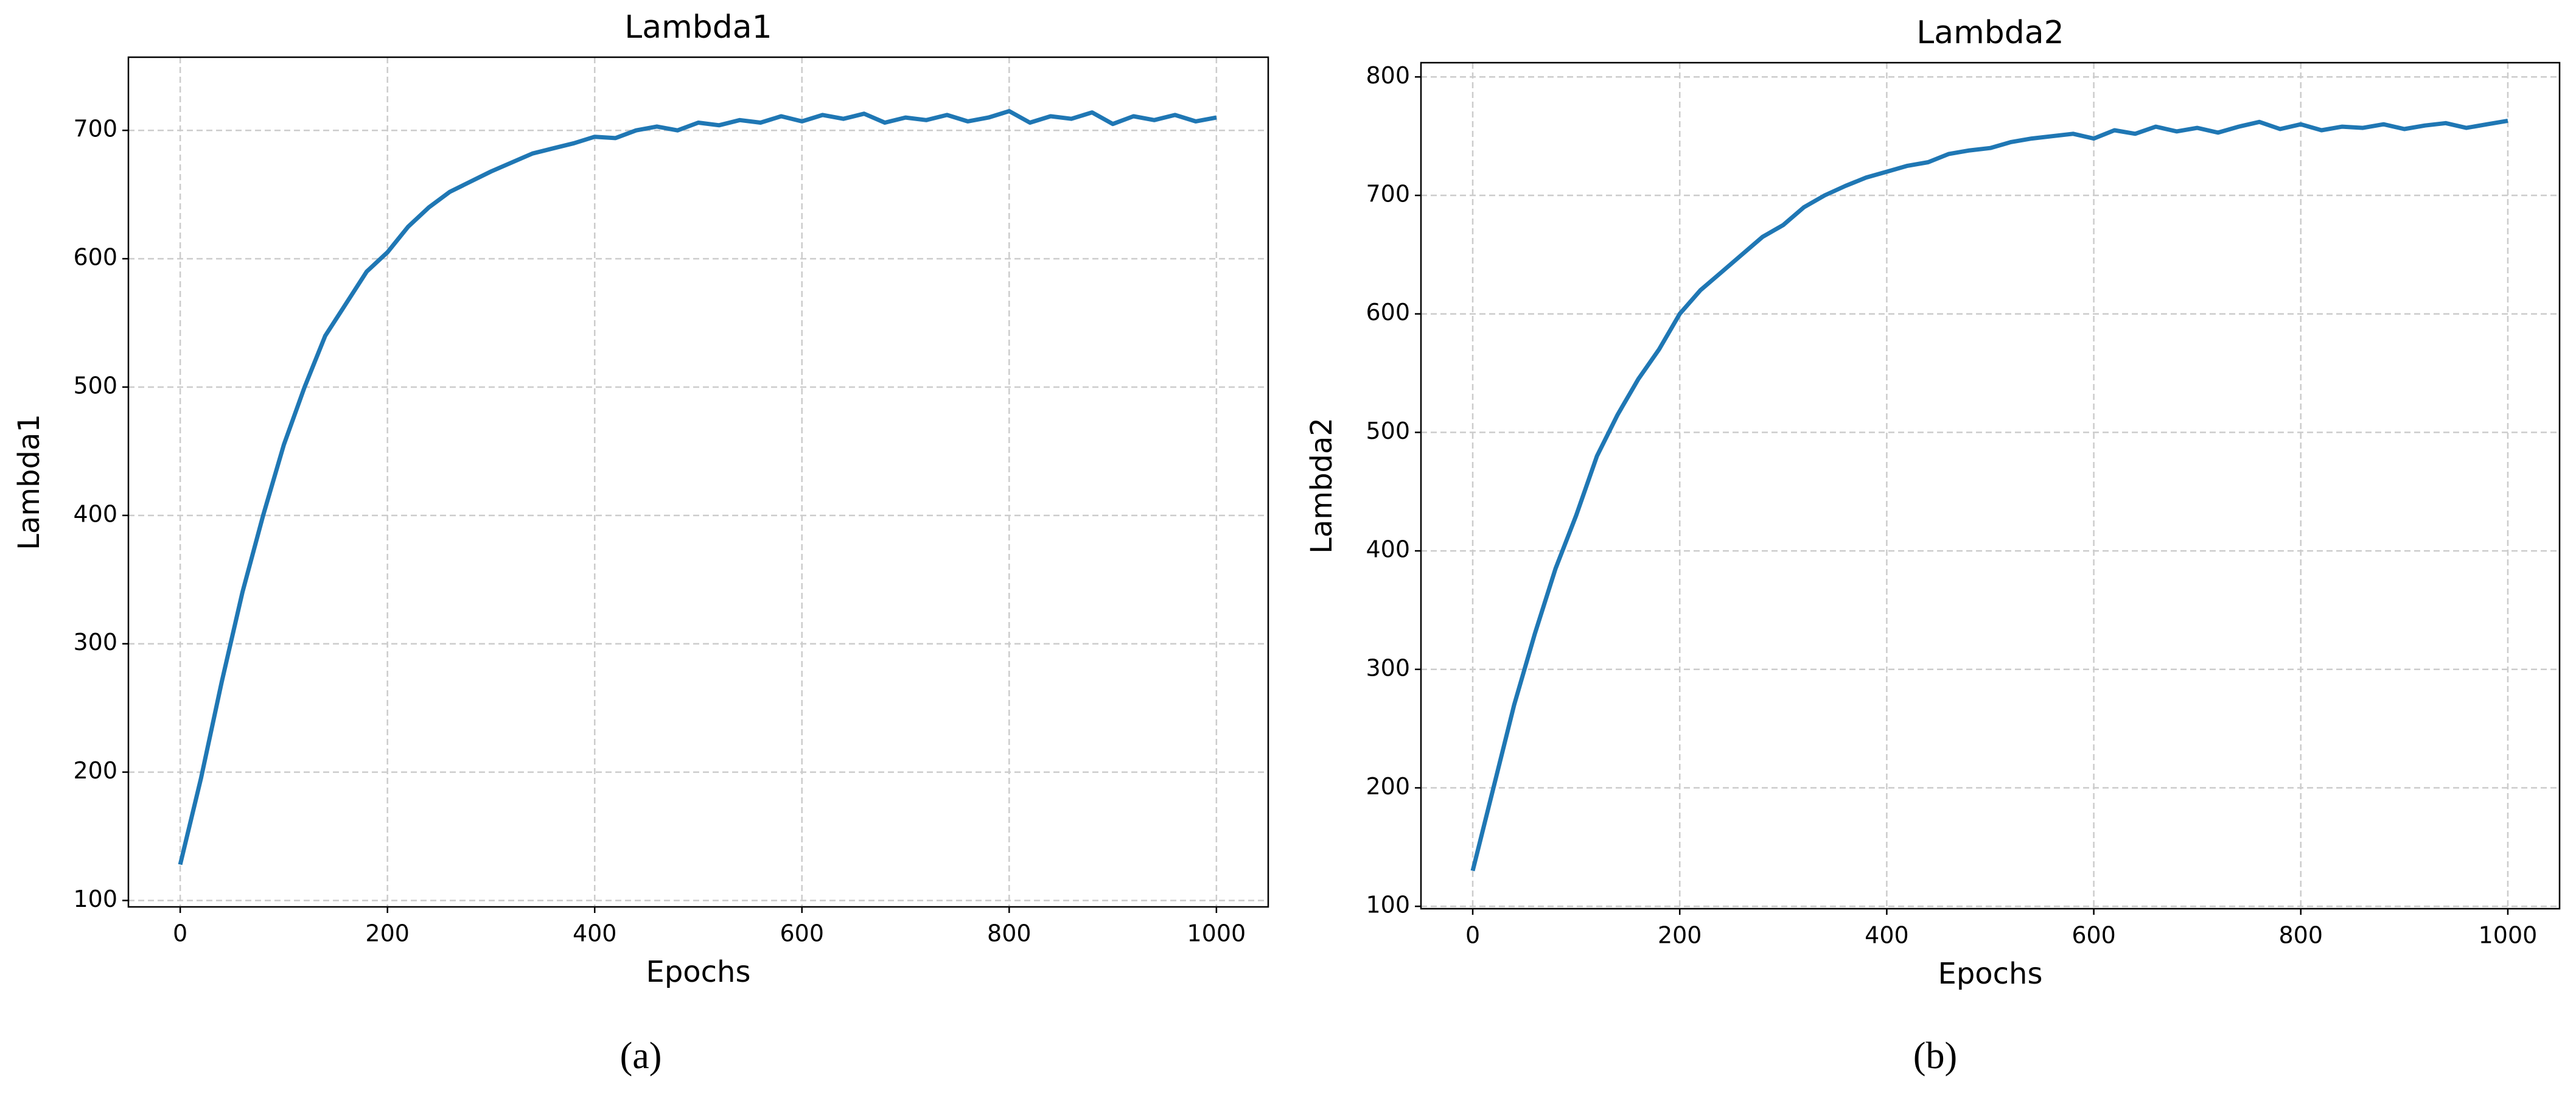 This screenshot has height=1098, width=2576. What do you see at coordinates (698, 27) in the screenshot?
I see `chart-title: Lambda1` at bounding box center [698, 27].